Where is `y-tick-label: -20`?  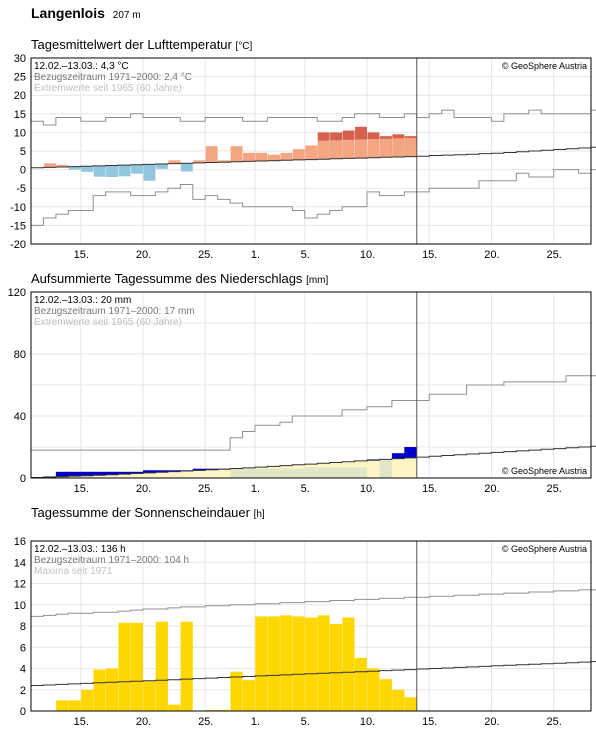 y-tick-label: -20 is located at coordinates (18, 245).